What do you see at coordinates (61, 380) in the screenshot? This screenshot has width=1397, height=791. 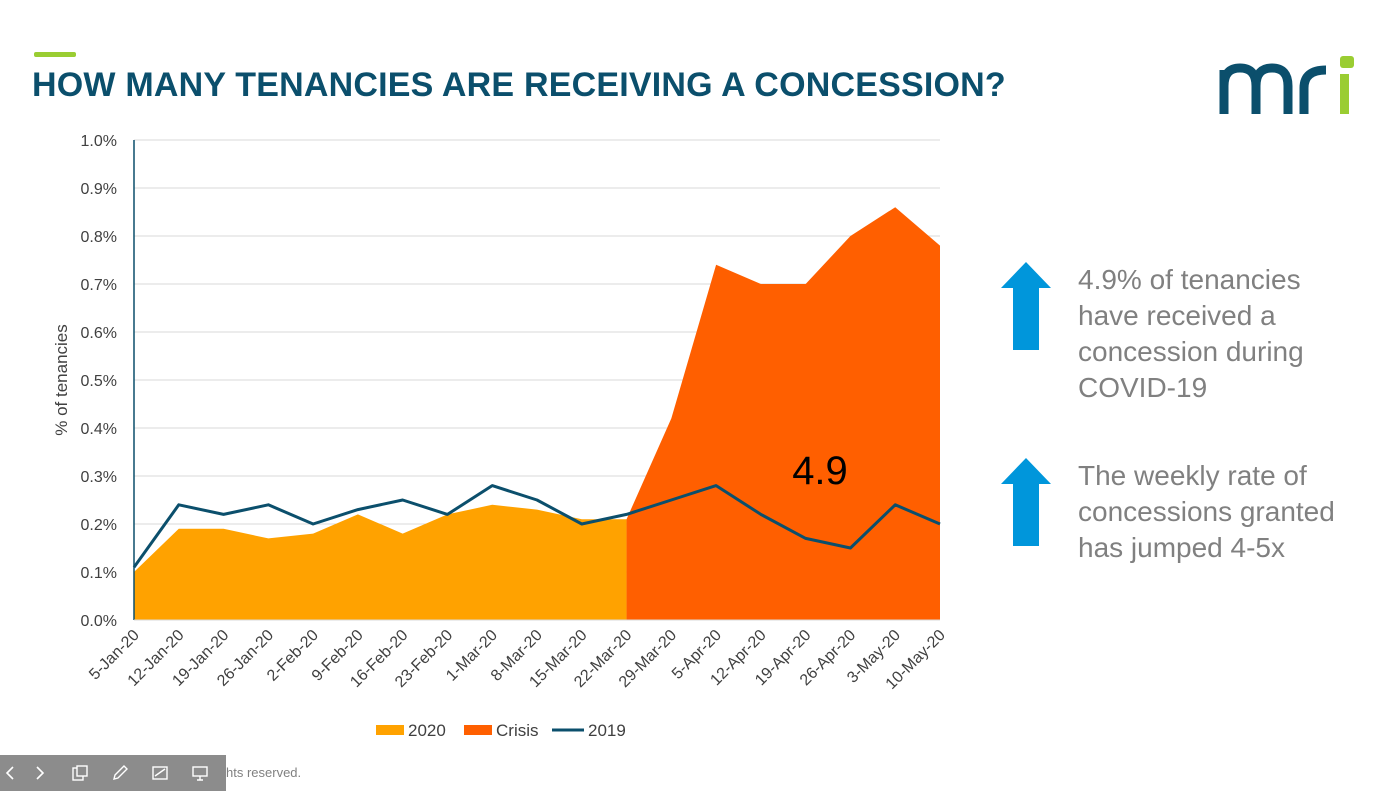 I see `y-axis-label: % of tenancies` at bounding box center [61, 380].